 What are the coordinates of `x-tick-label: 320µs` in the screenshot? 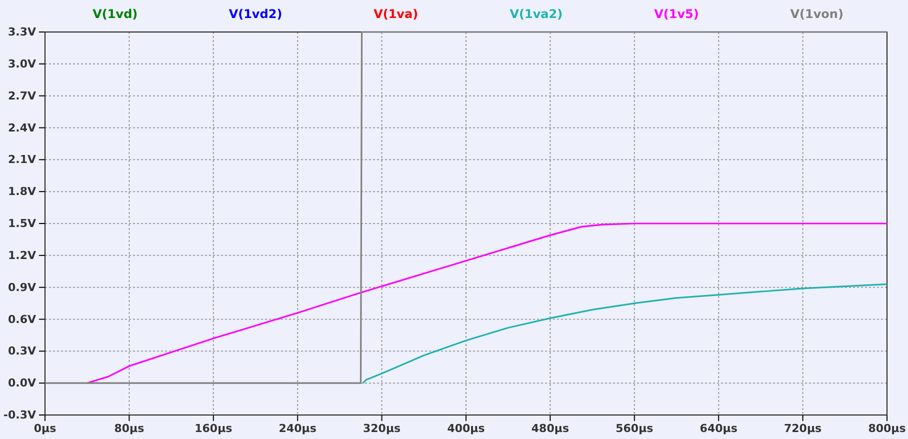 It's located at (382, 428).